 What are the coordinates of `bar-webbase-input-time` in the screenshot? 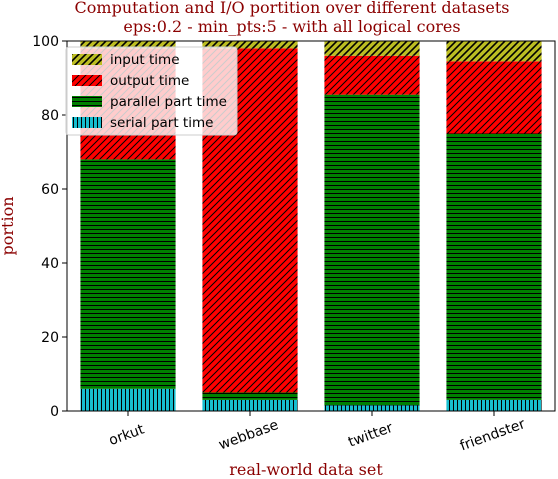 It's located at (250, 45).